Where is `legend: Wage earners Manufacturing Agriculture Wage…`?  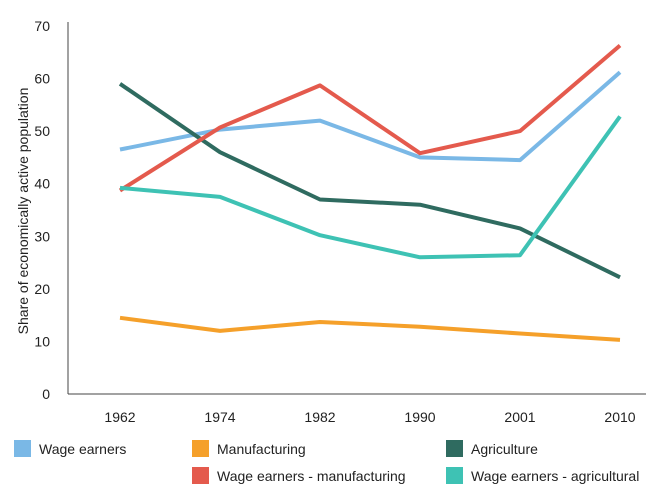 legend: Wage earners Manufacturing Agriculture Wage… is located at coordinates (334, 466).